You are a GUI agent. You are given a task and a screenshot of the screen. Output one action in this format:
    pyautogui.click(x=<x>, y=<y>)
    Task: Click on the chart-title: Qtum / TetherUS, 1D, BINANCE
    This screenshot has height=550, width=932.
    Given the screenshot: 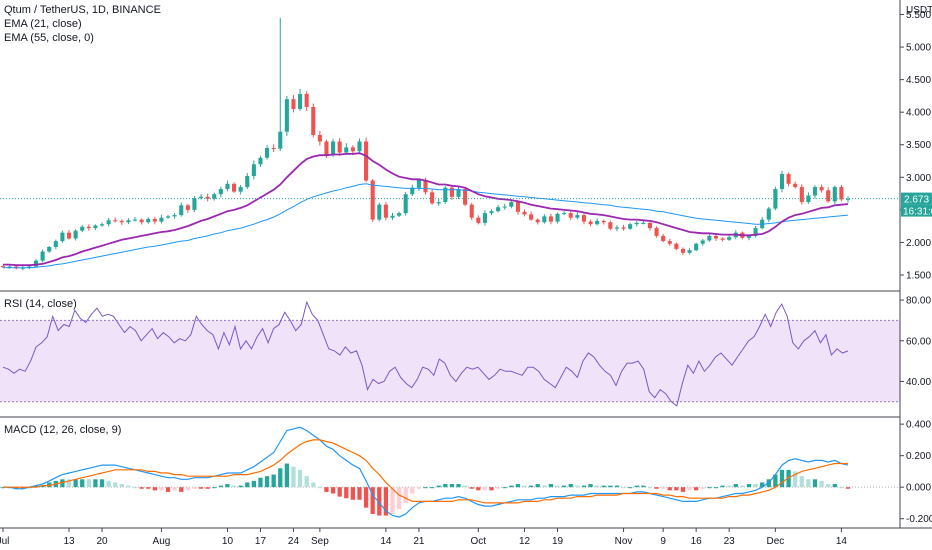 What is the action you would take?
    pyautogui.click(x=82, y=10)
    